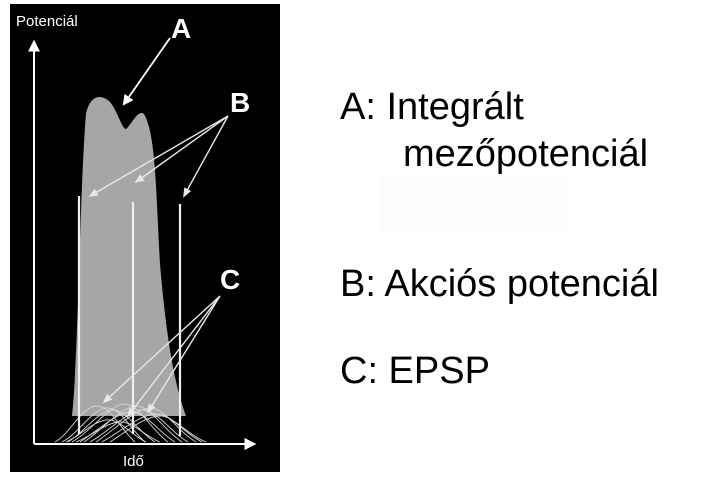 The image size is (718, 478). Describe the element at coordinates (181, 28) in the screenshot. I see `marker-a: A` at that location.